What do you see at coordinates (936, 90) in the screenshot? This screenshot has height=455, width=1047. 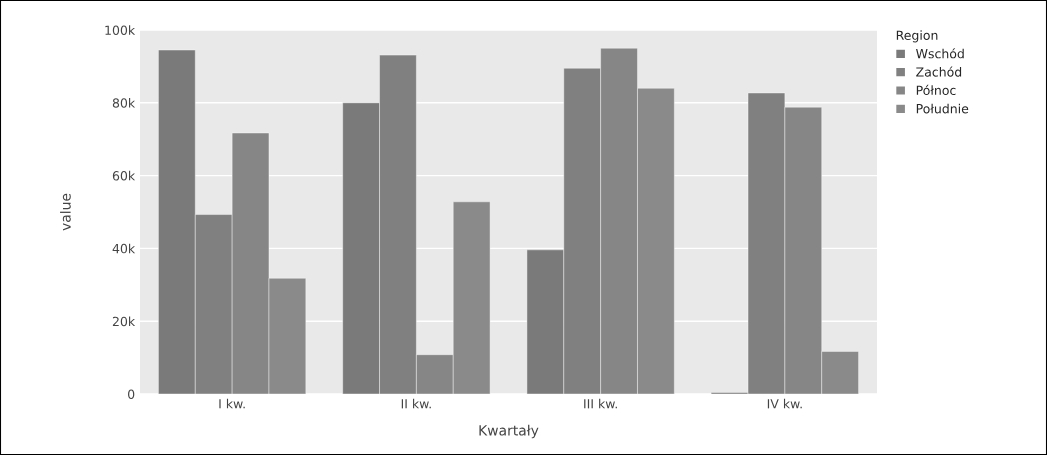 I see `legend-label: Północ` at bounding box center [936, 90].